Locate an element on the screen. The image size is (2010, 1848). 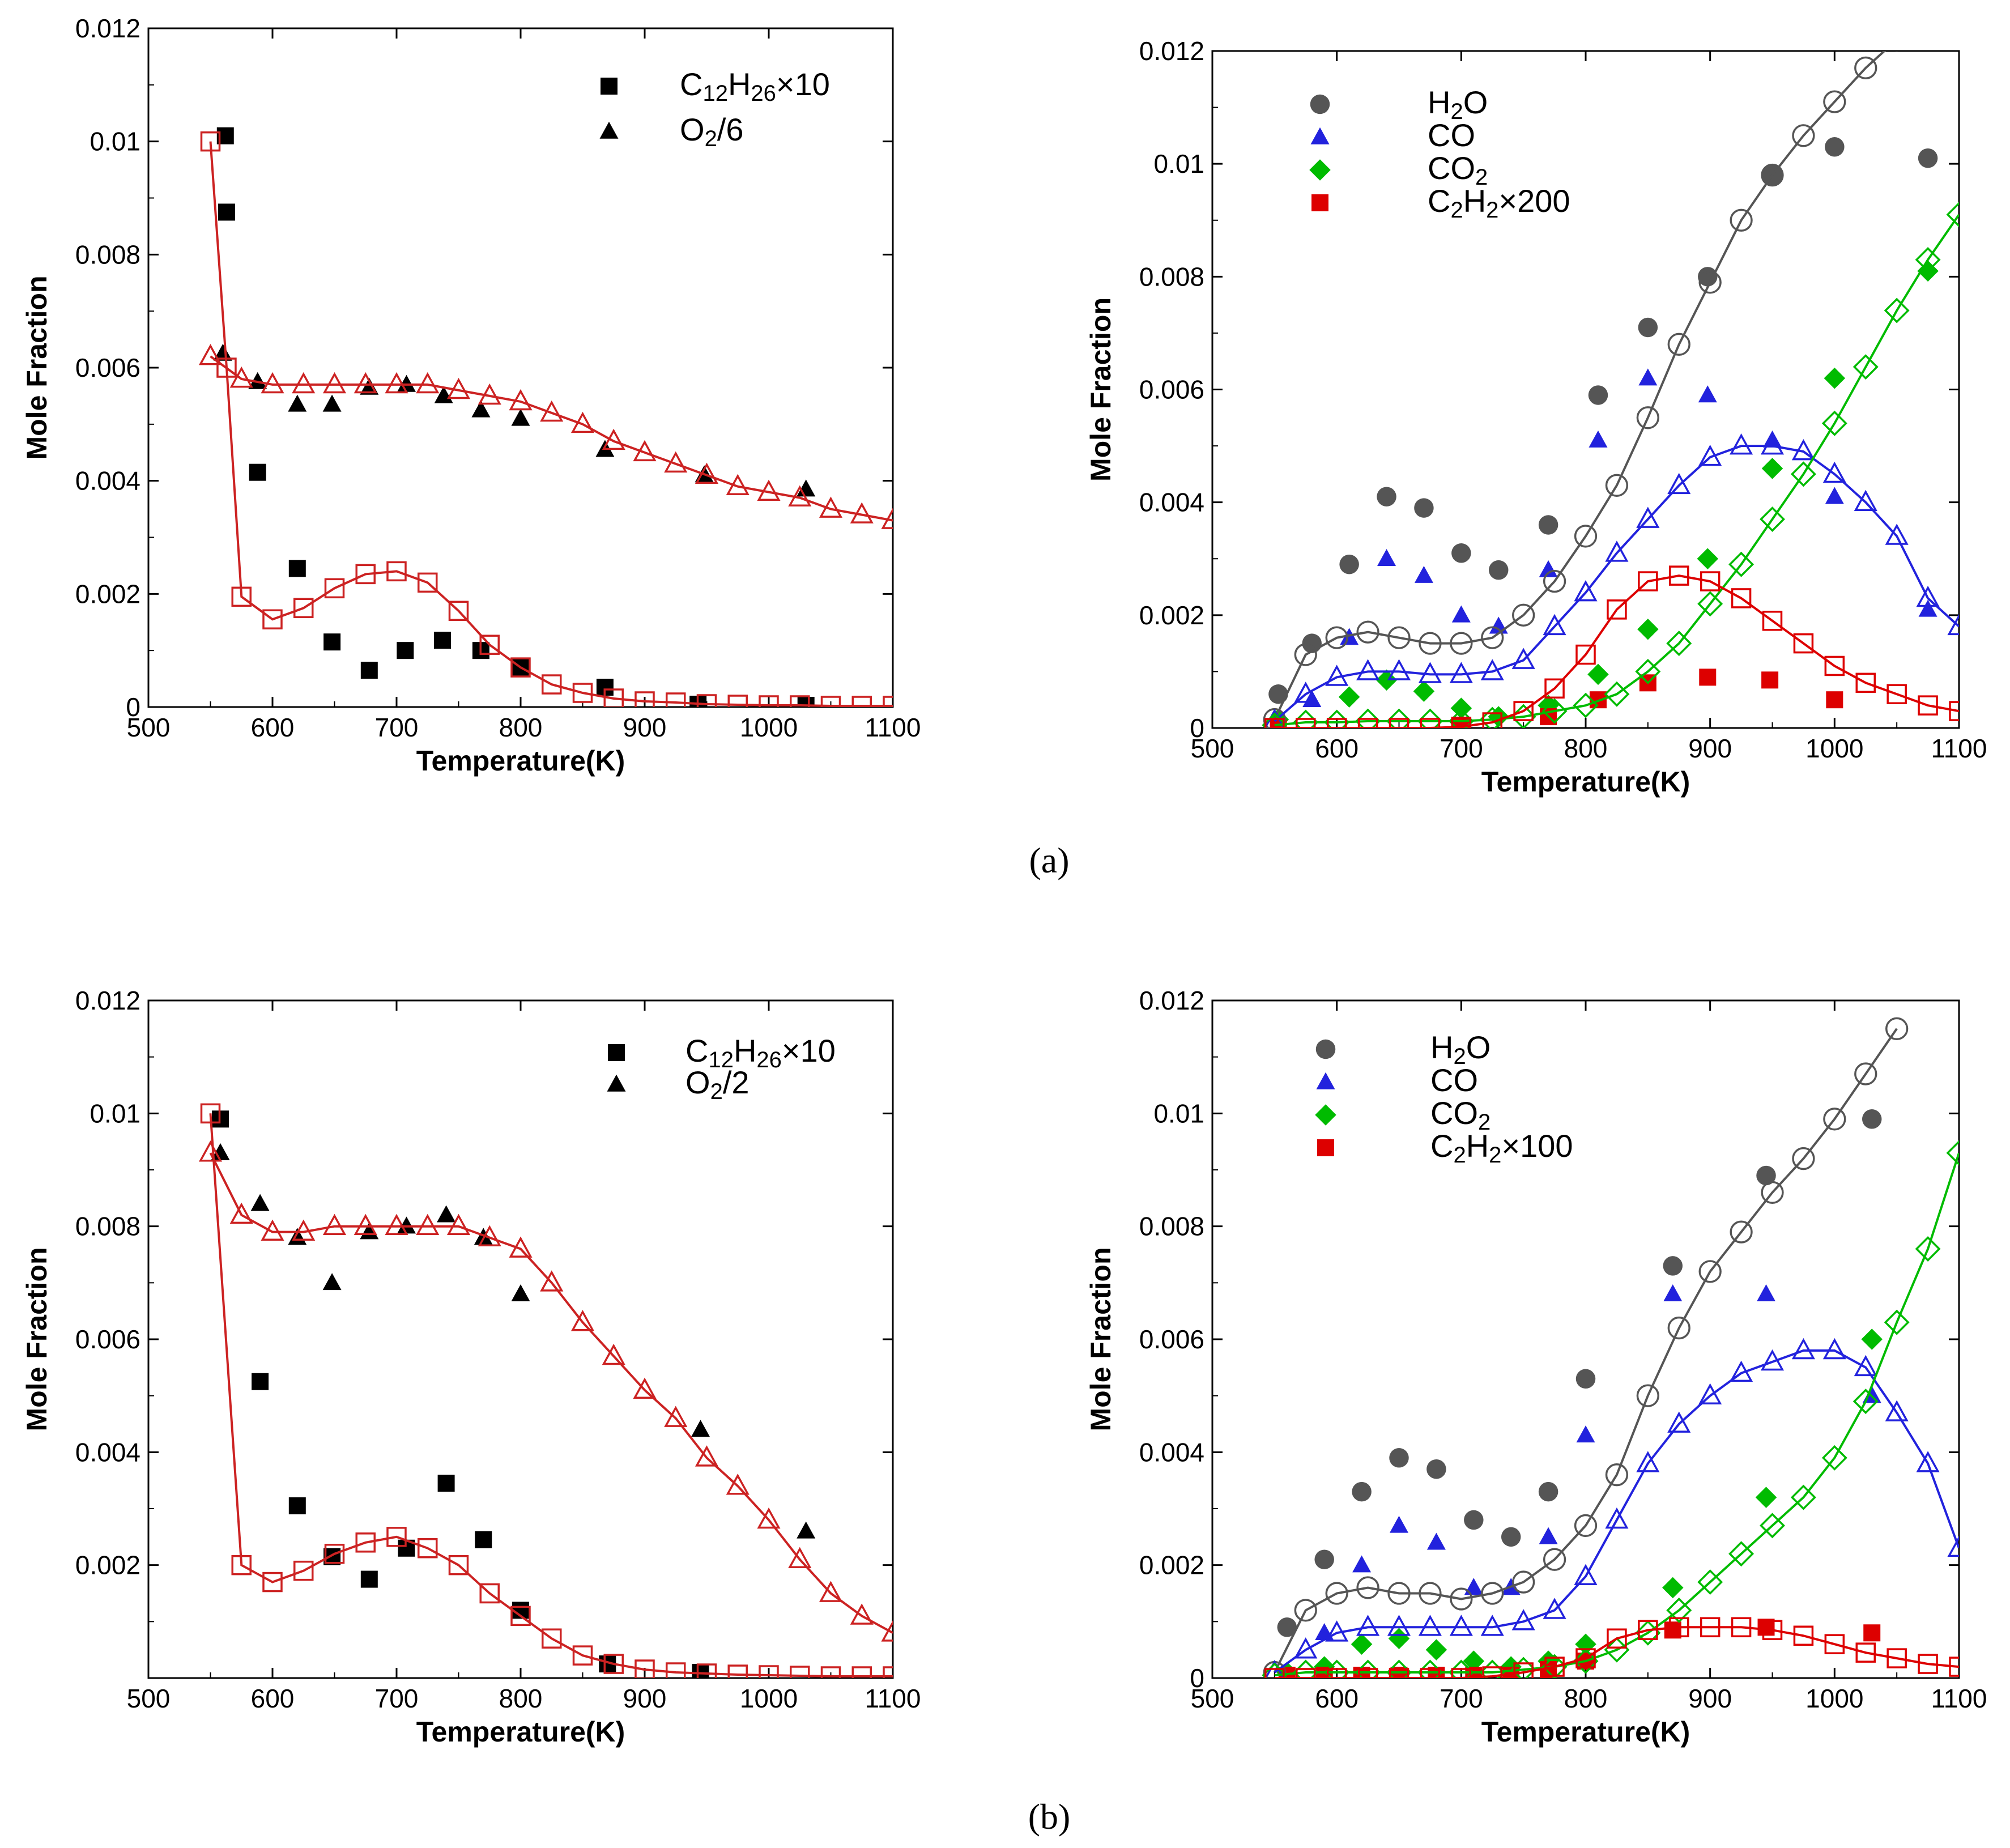
plot-area is located at coordinates (545, 417).